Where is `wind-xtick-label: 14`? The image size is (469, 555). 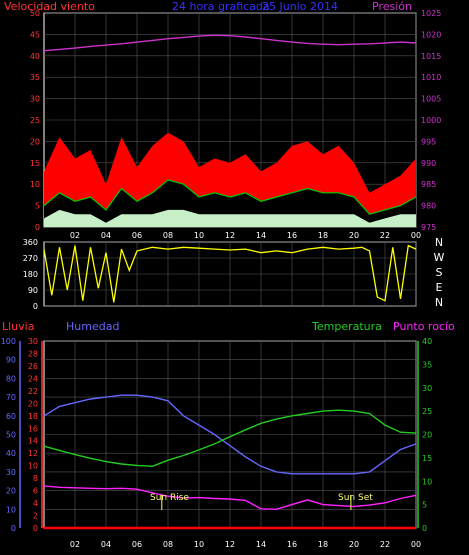
wind-xtick-label: 14 is located at coordinates (261, 235).